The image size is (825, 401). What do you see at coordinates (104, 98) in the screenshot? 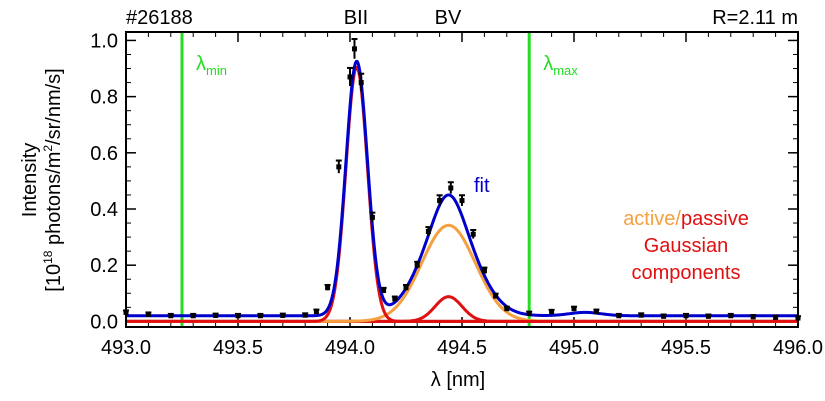
I see `y-tick-label: 0.8` at bounding box center [104, 98].